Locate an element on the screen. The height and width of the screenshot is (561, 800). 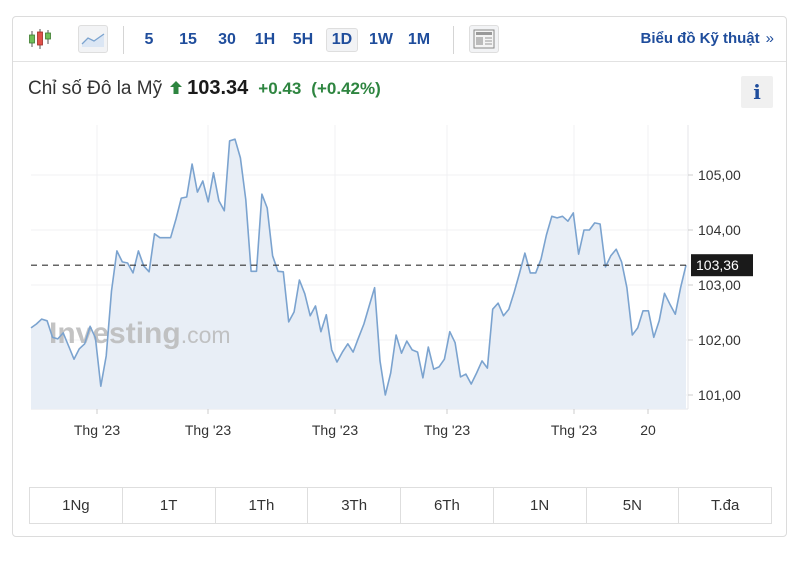
y-axis-label: 102,00 is located at coordinates (719, 340).